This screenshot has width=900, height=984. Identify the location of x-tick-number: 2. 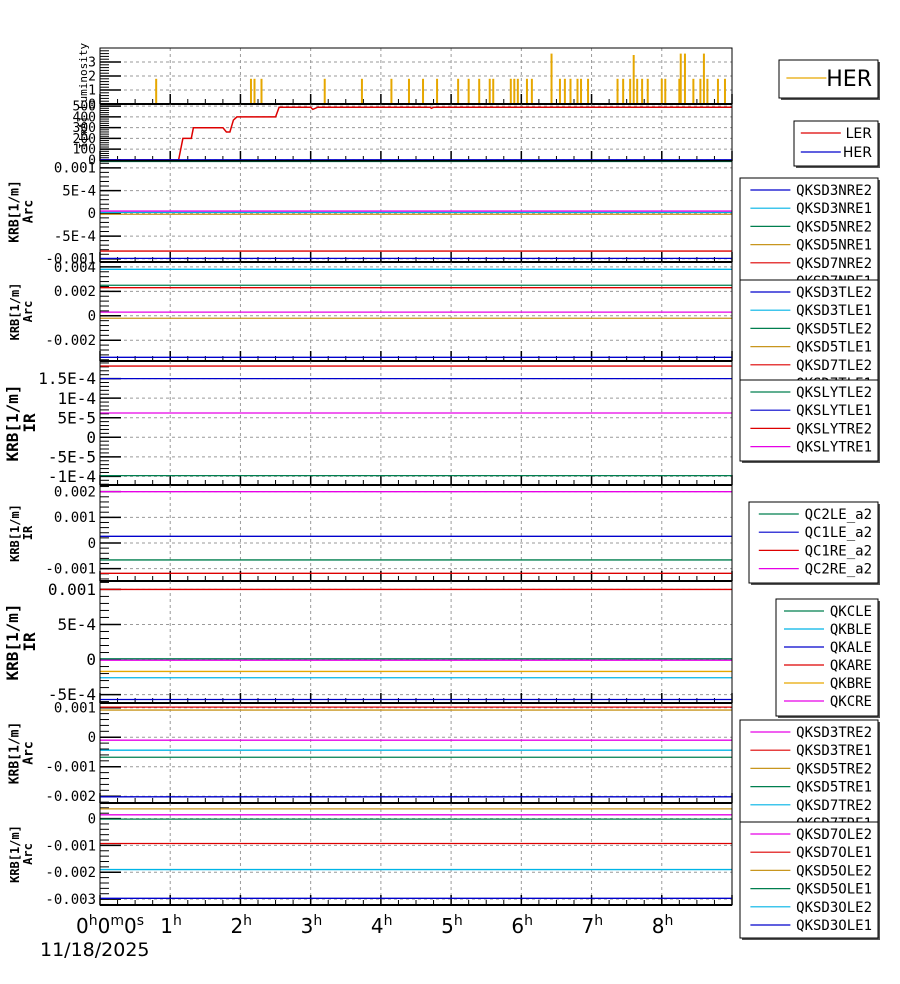
(236, 926).